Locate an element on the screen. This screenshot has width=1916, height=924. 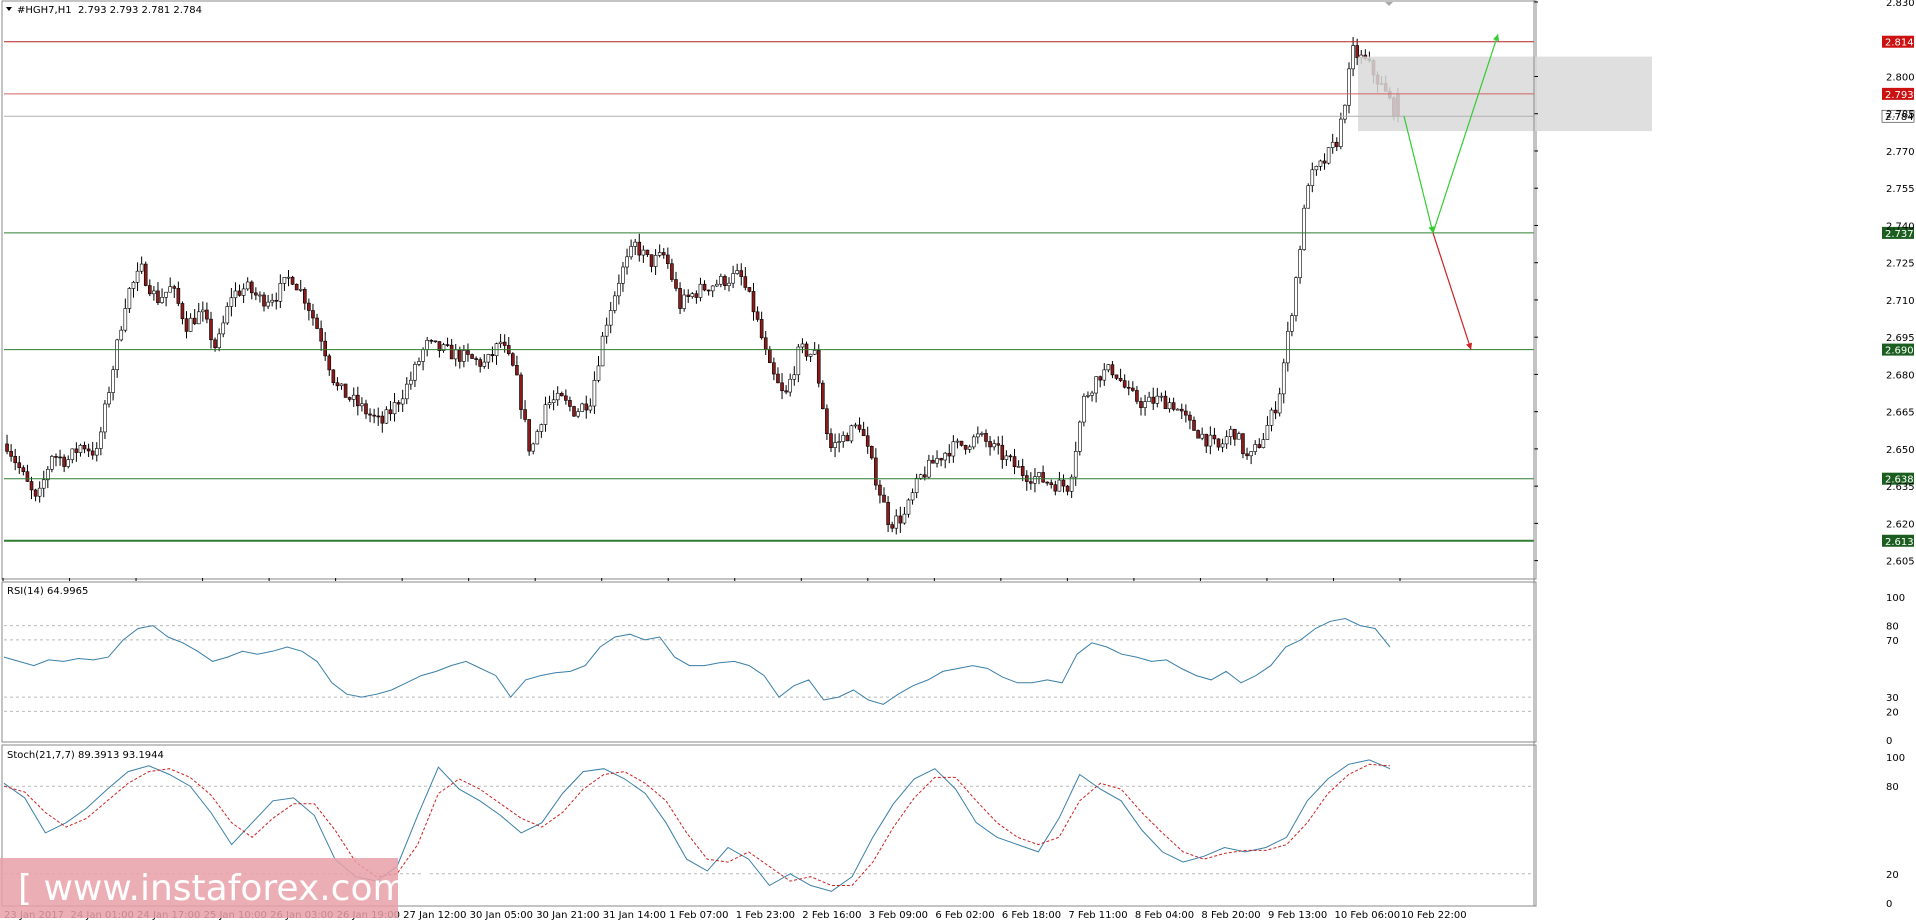
rsi-tick-label: 80 is located at coordinates (1892, 627).